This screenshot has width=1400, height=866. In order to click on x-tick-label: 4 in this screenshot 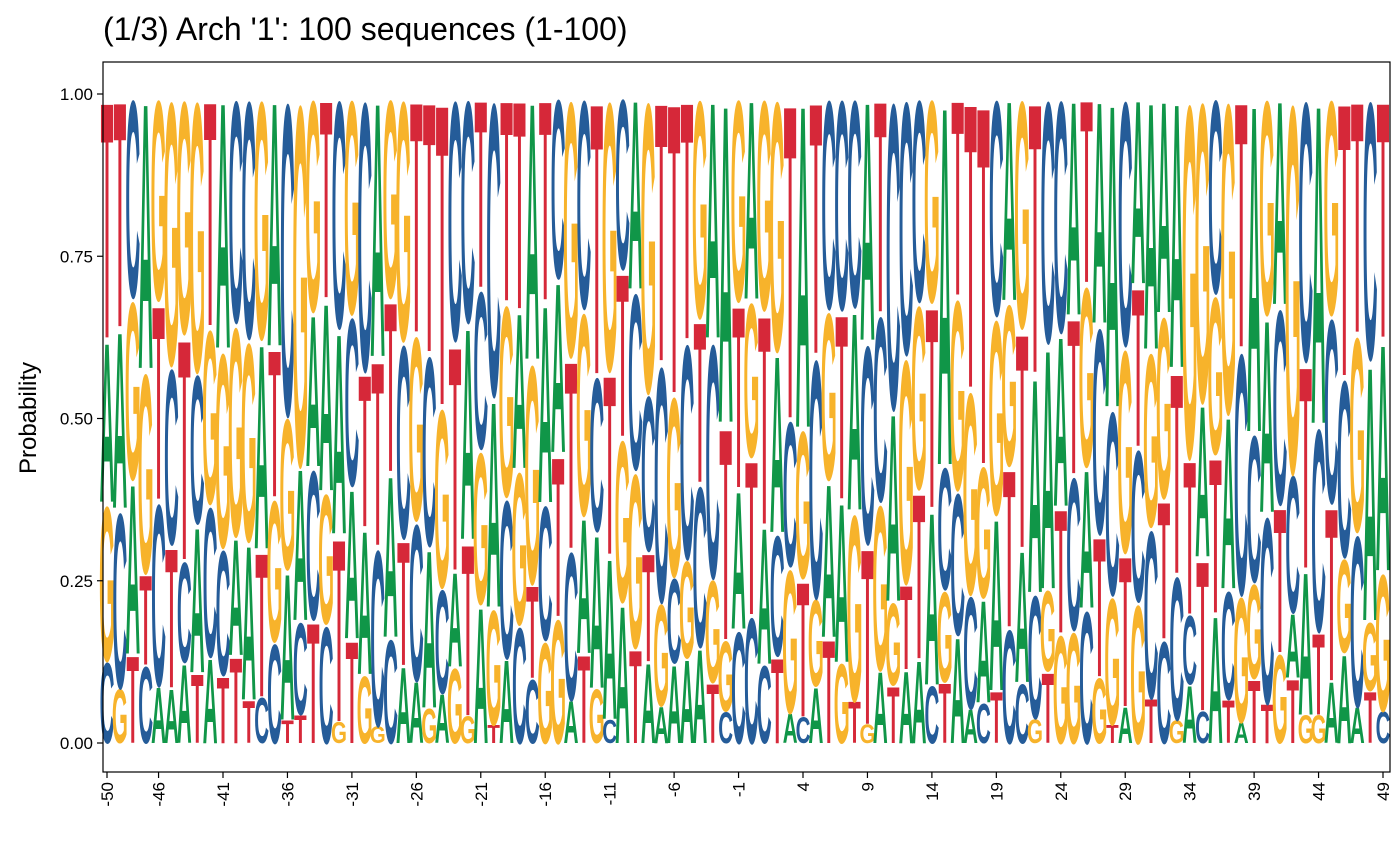, I will do `click(803, 786)`.